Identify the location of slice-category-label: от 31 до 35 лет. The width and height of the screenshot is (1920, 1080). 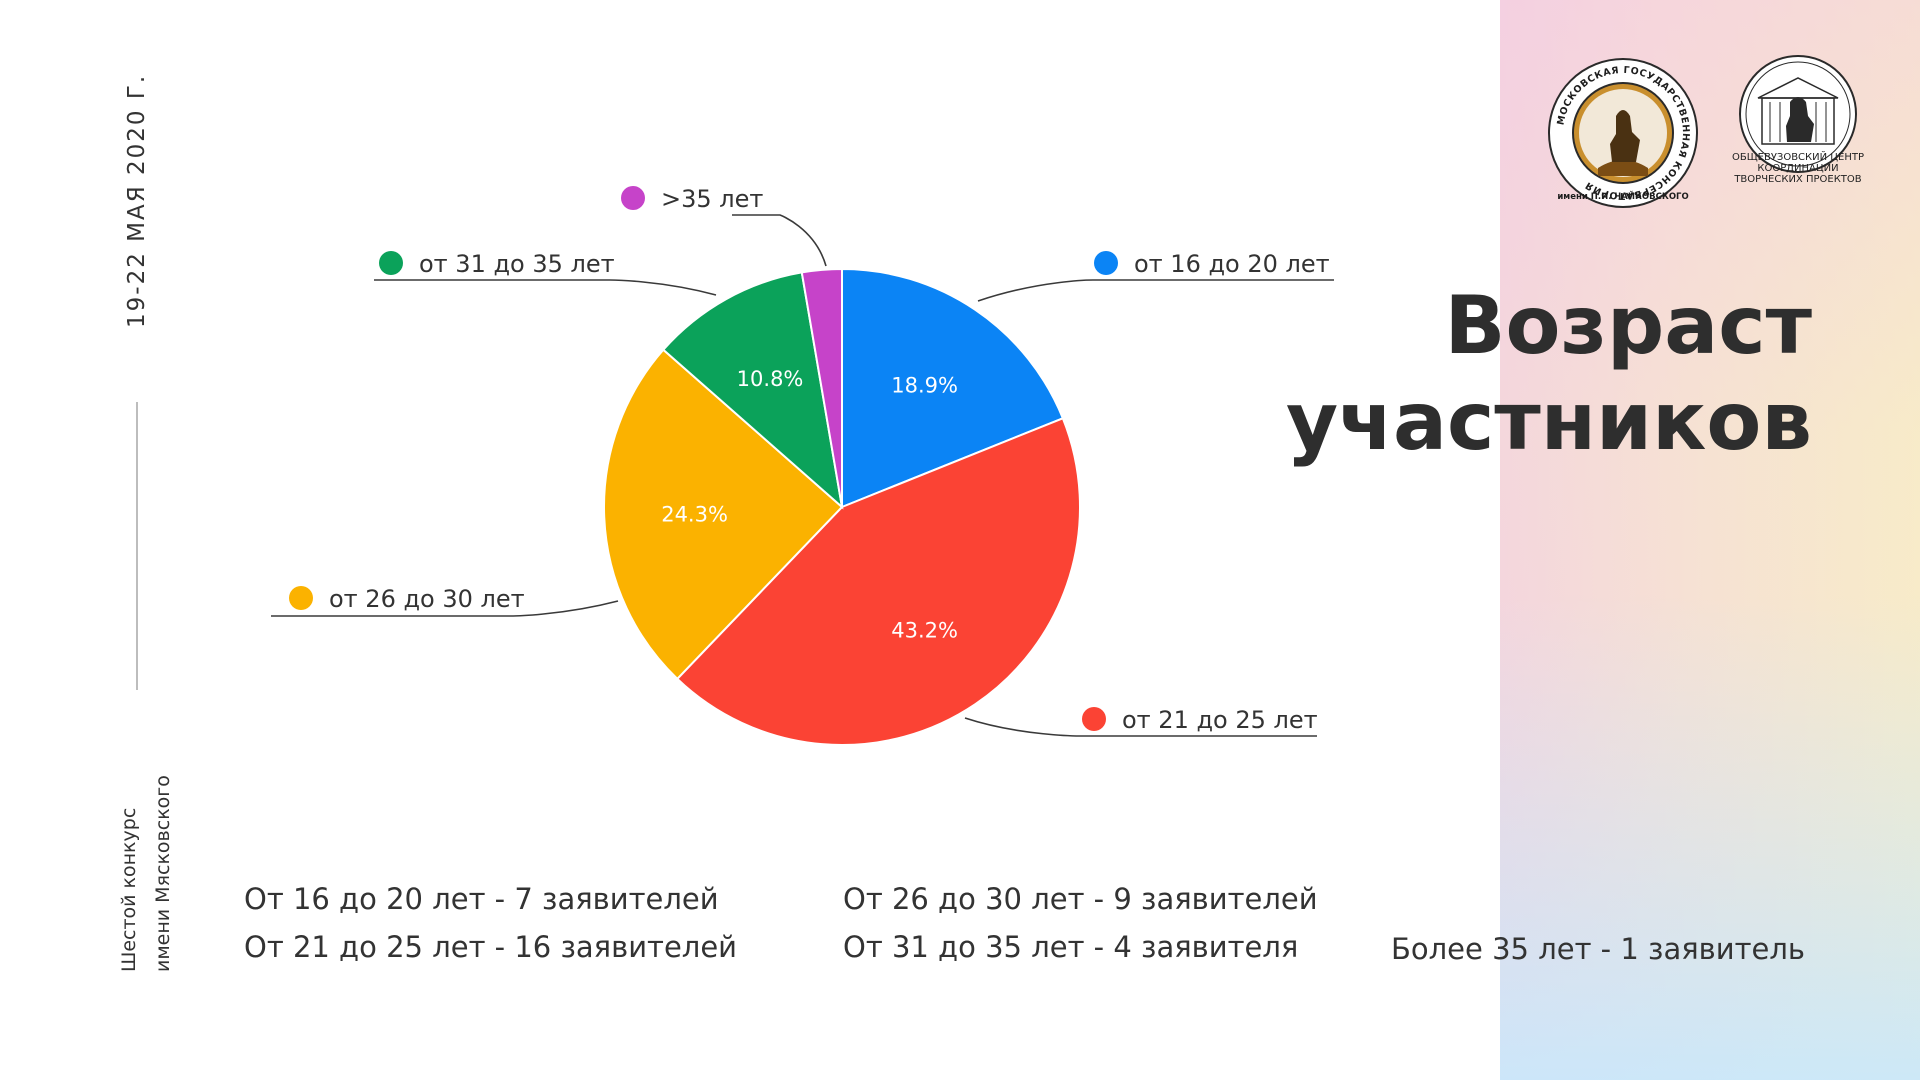
(517, 264).